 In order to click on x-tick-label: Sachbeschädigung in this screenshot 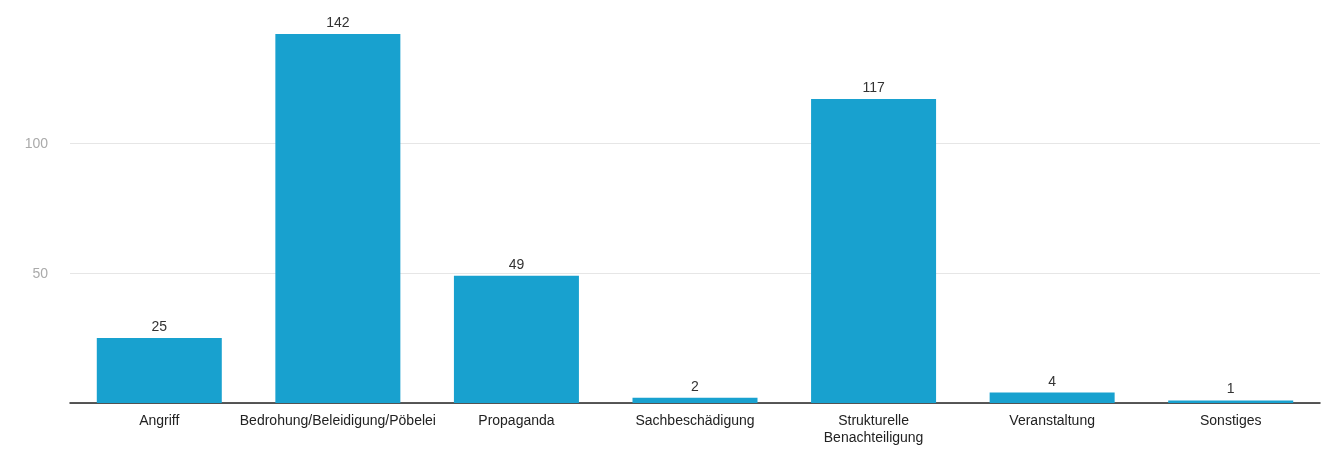, I will do `click(695, 419)`.